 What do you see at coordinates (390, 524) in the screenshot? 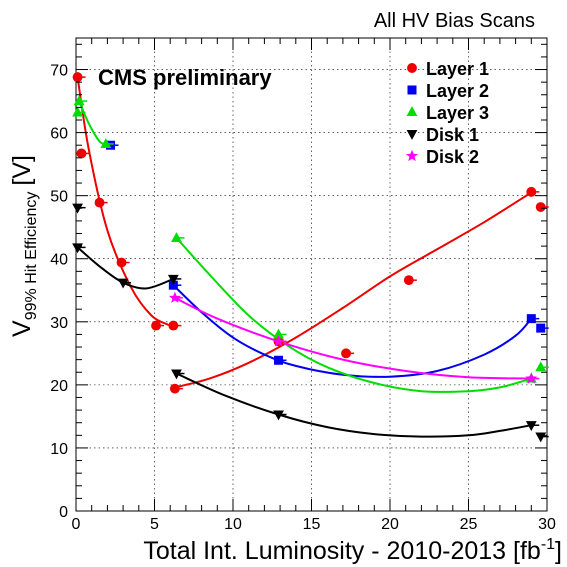
I see `x-tick-label: 20` at bounding box center [390, 524].